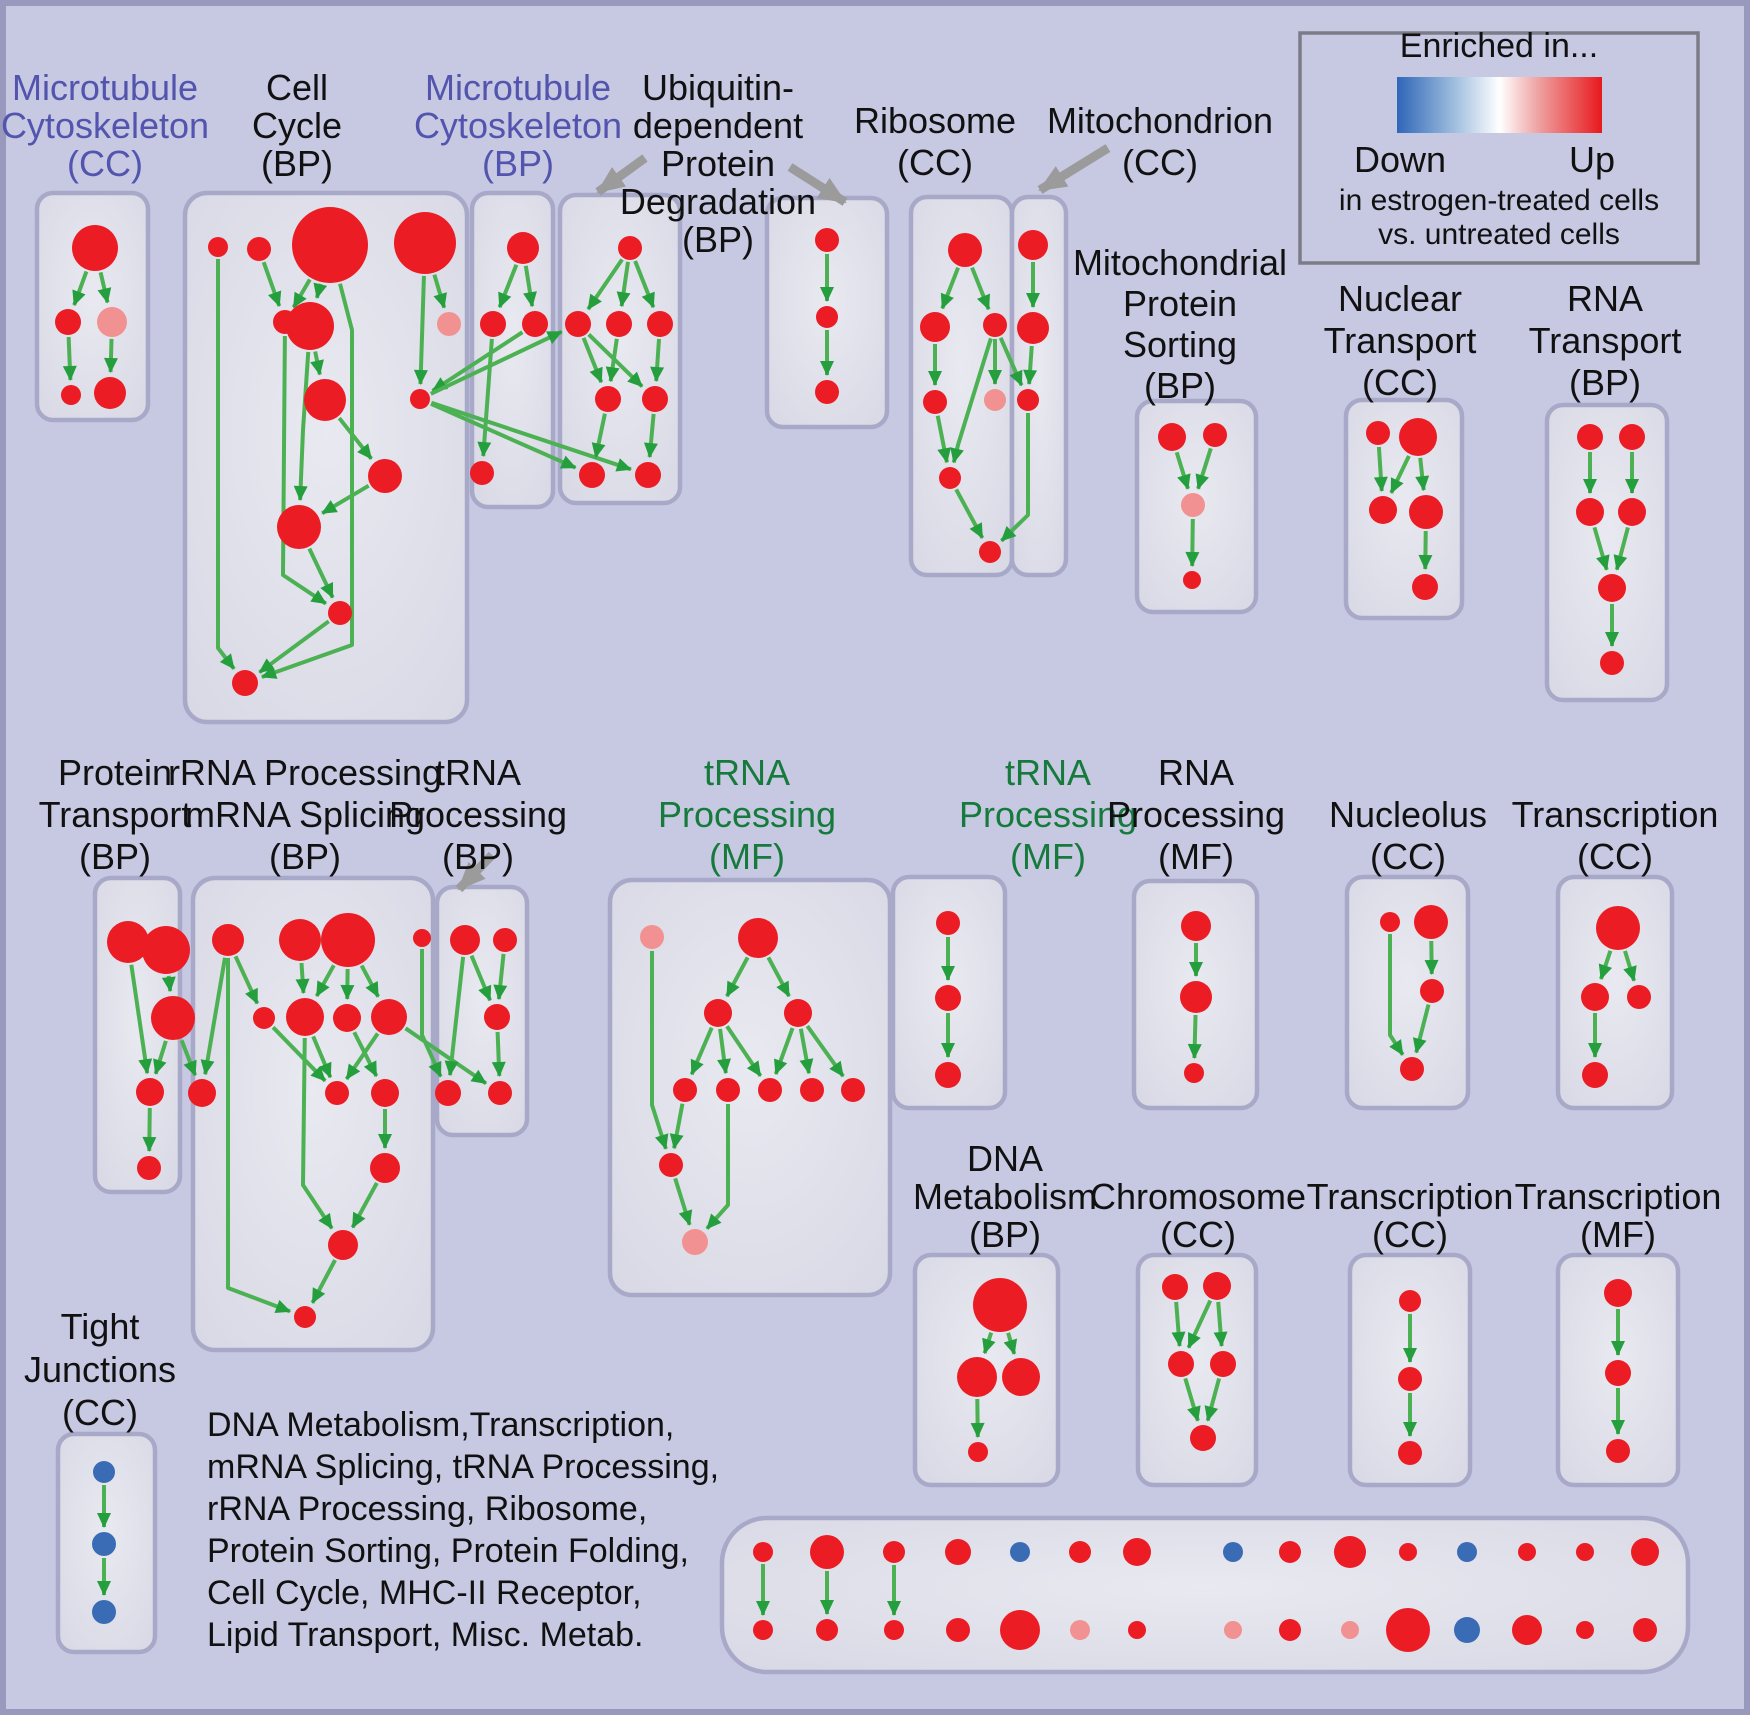 This screenshot has width=1750, height=1715. What do you see at coordinates (1048, 772) in the screenshot?
I see `cluster-label-trna-mf-2: tRNA` at bounding box center [1048, 772].